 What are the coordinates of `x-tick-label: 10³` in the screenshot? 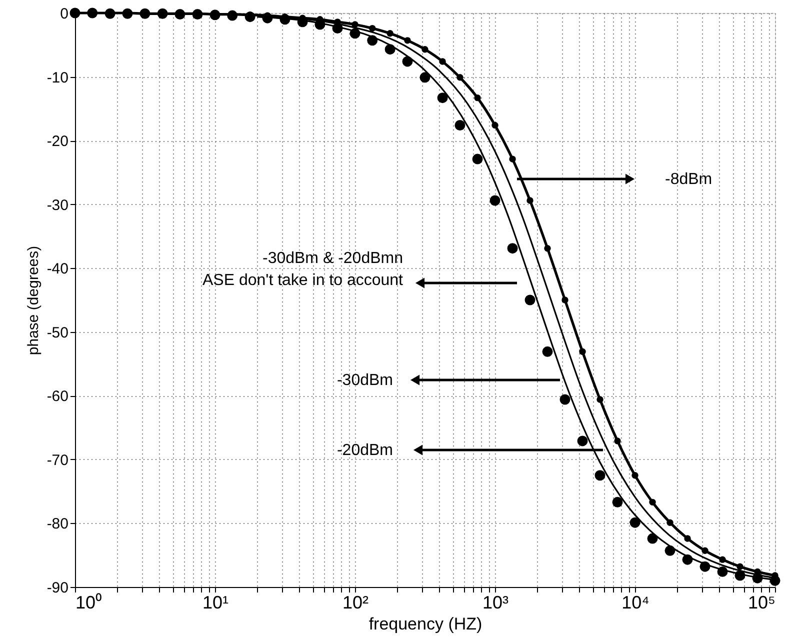 It's located at (495, 602).